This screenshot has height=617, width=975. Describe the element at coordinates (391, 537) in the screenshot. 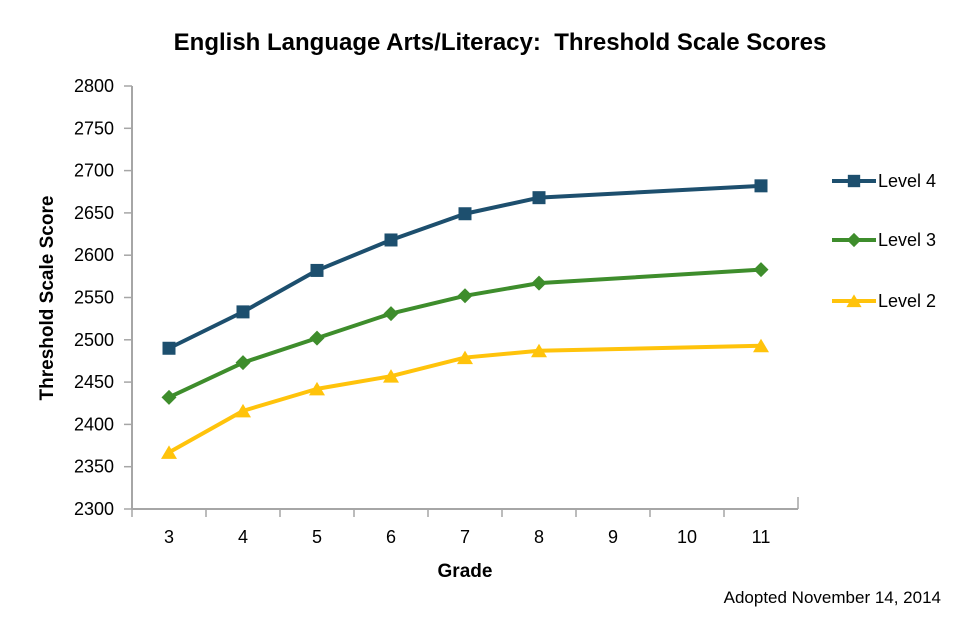

I see `x-tick-label: 6` at that location.